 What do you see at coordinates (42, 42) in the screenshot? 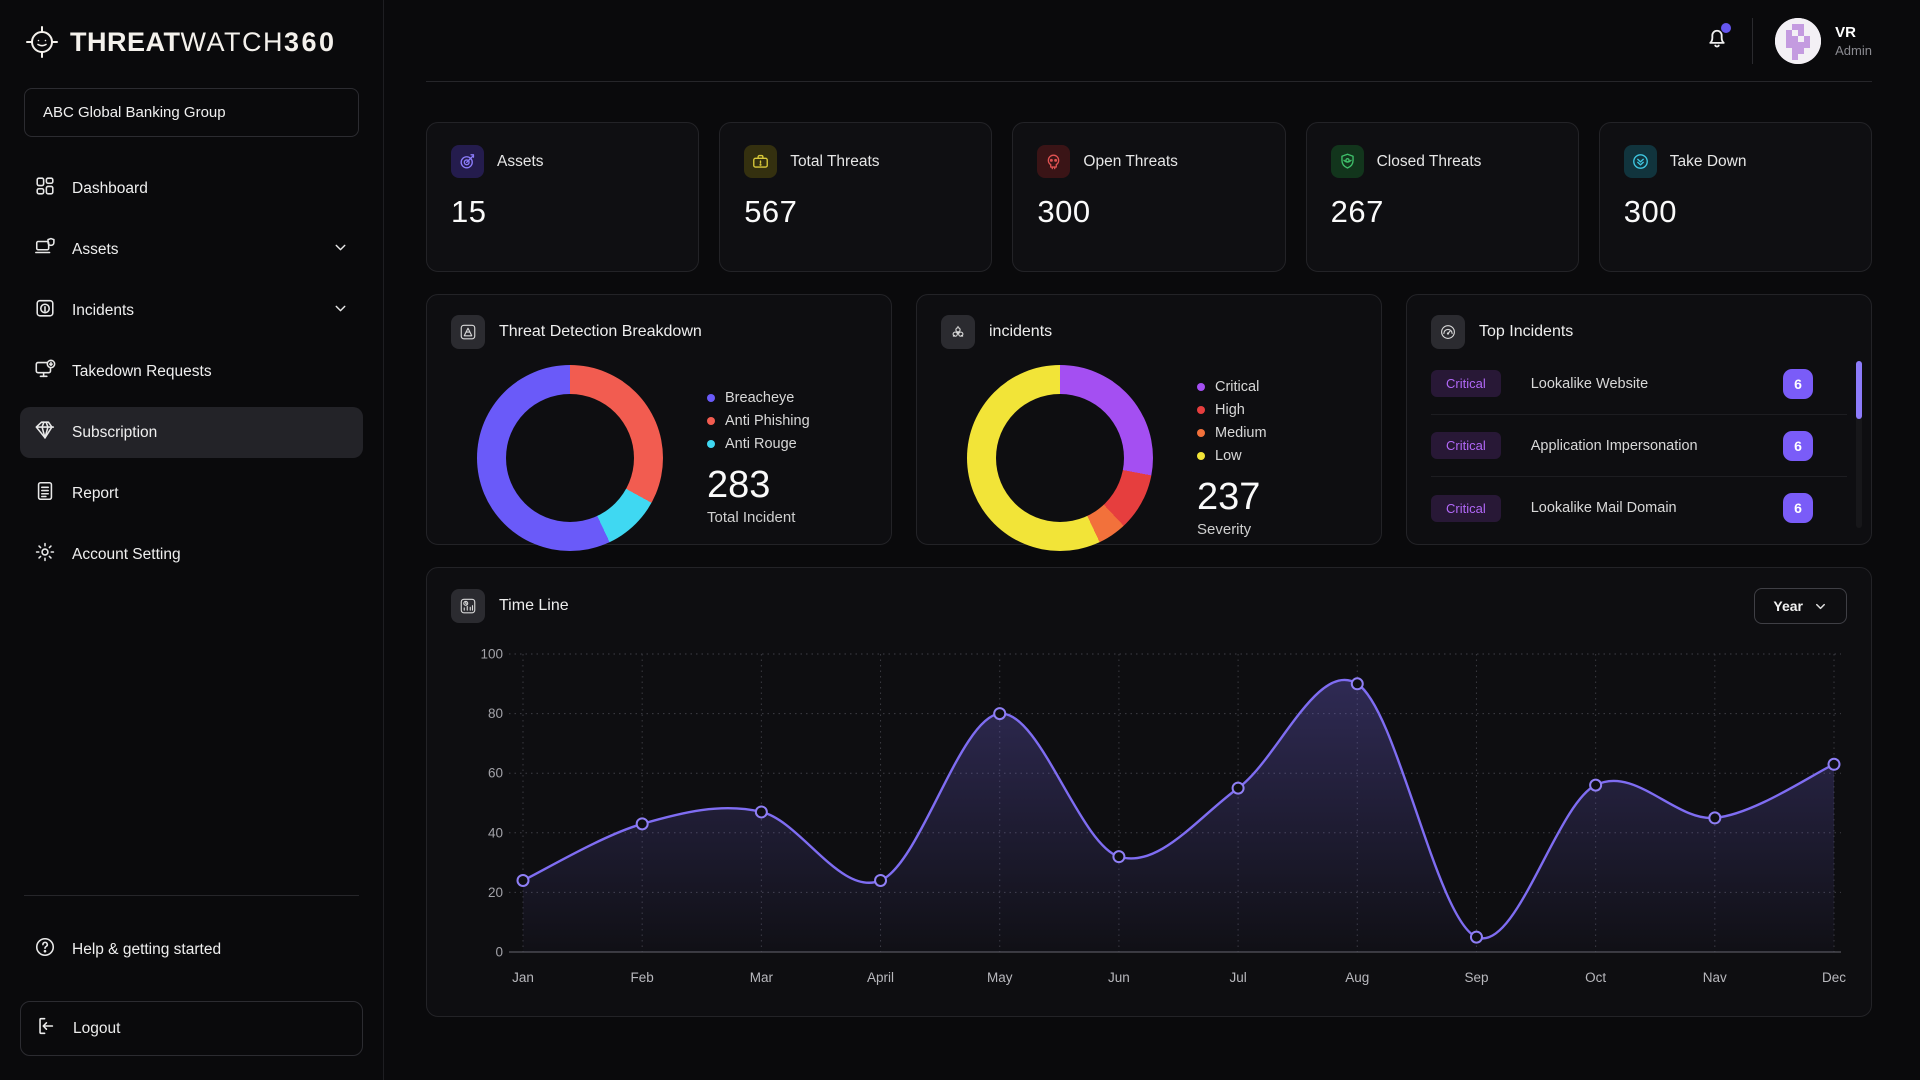
I see `brand-logo-icon` at bounding box center [42, 42].